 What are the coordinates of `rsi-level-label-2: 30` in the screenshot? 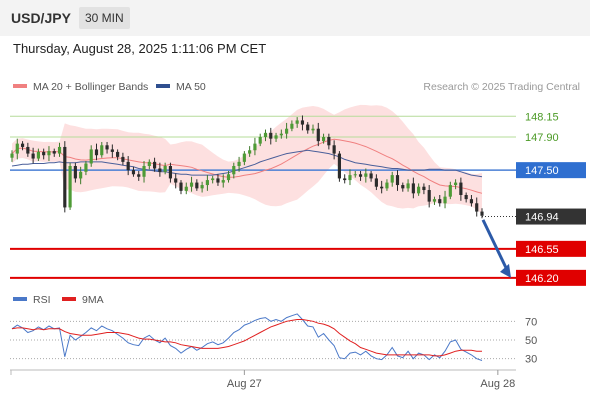 It's located at (531, 360).